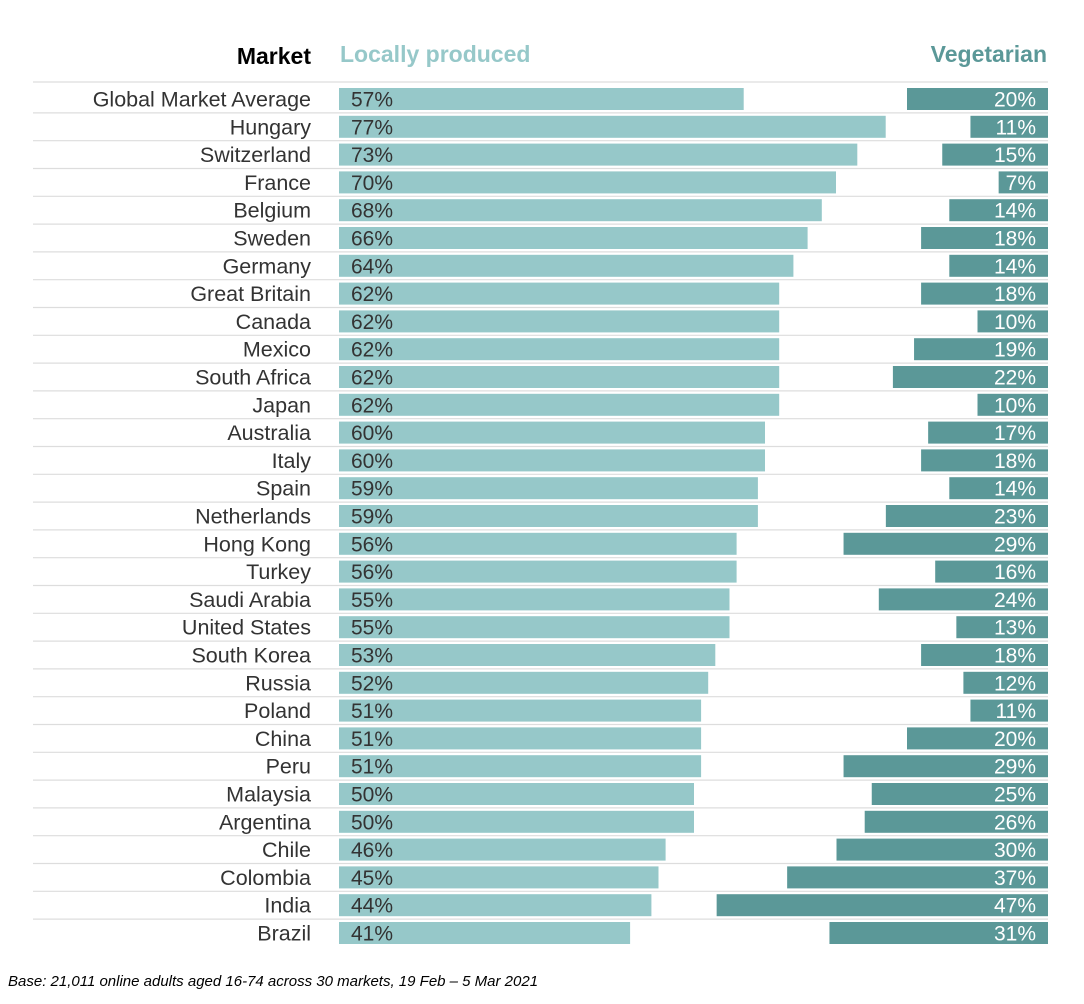 This screenshot has width=1084, height=1004. What do you see at coordinates (372, 433) in the screenshot?
I see `locally-produced-value: 60%` at bounding box center [372, 433].